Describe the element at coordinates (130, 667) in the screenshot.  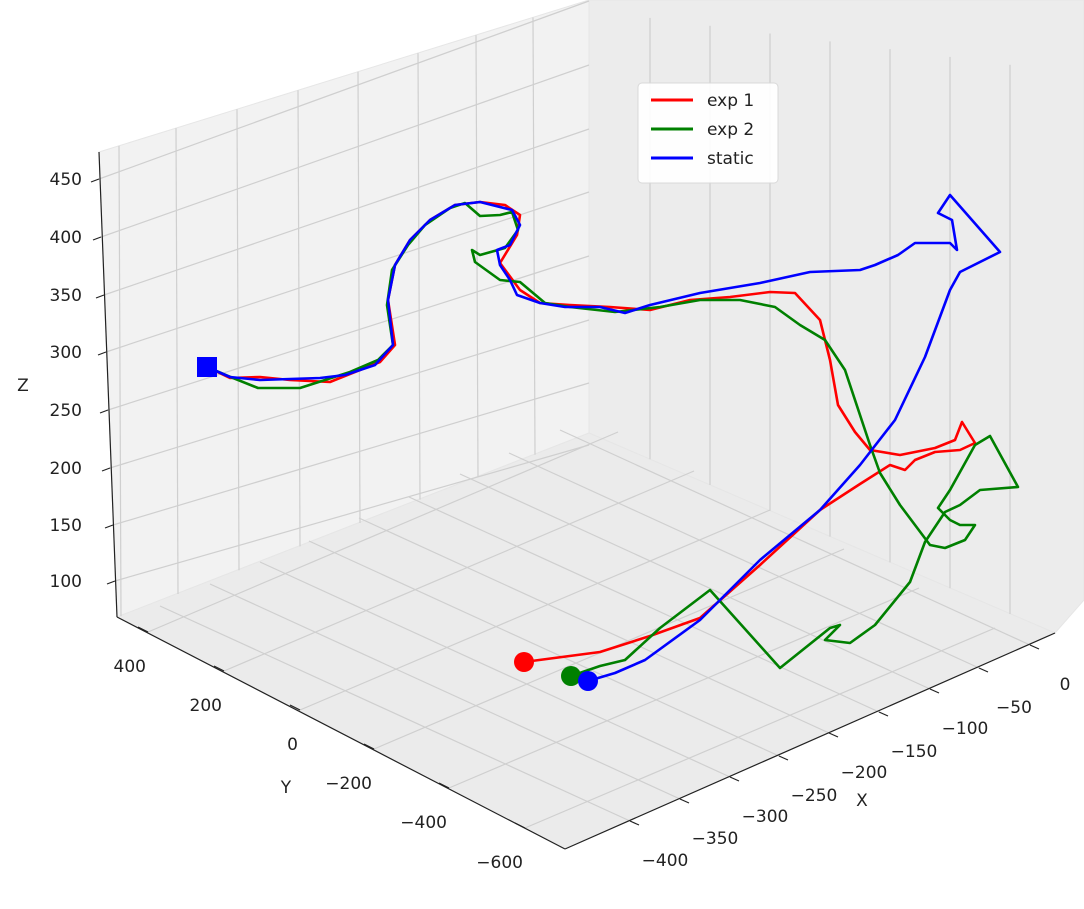
I see `y-tick-label: 400` at that location.